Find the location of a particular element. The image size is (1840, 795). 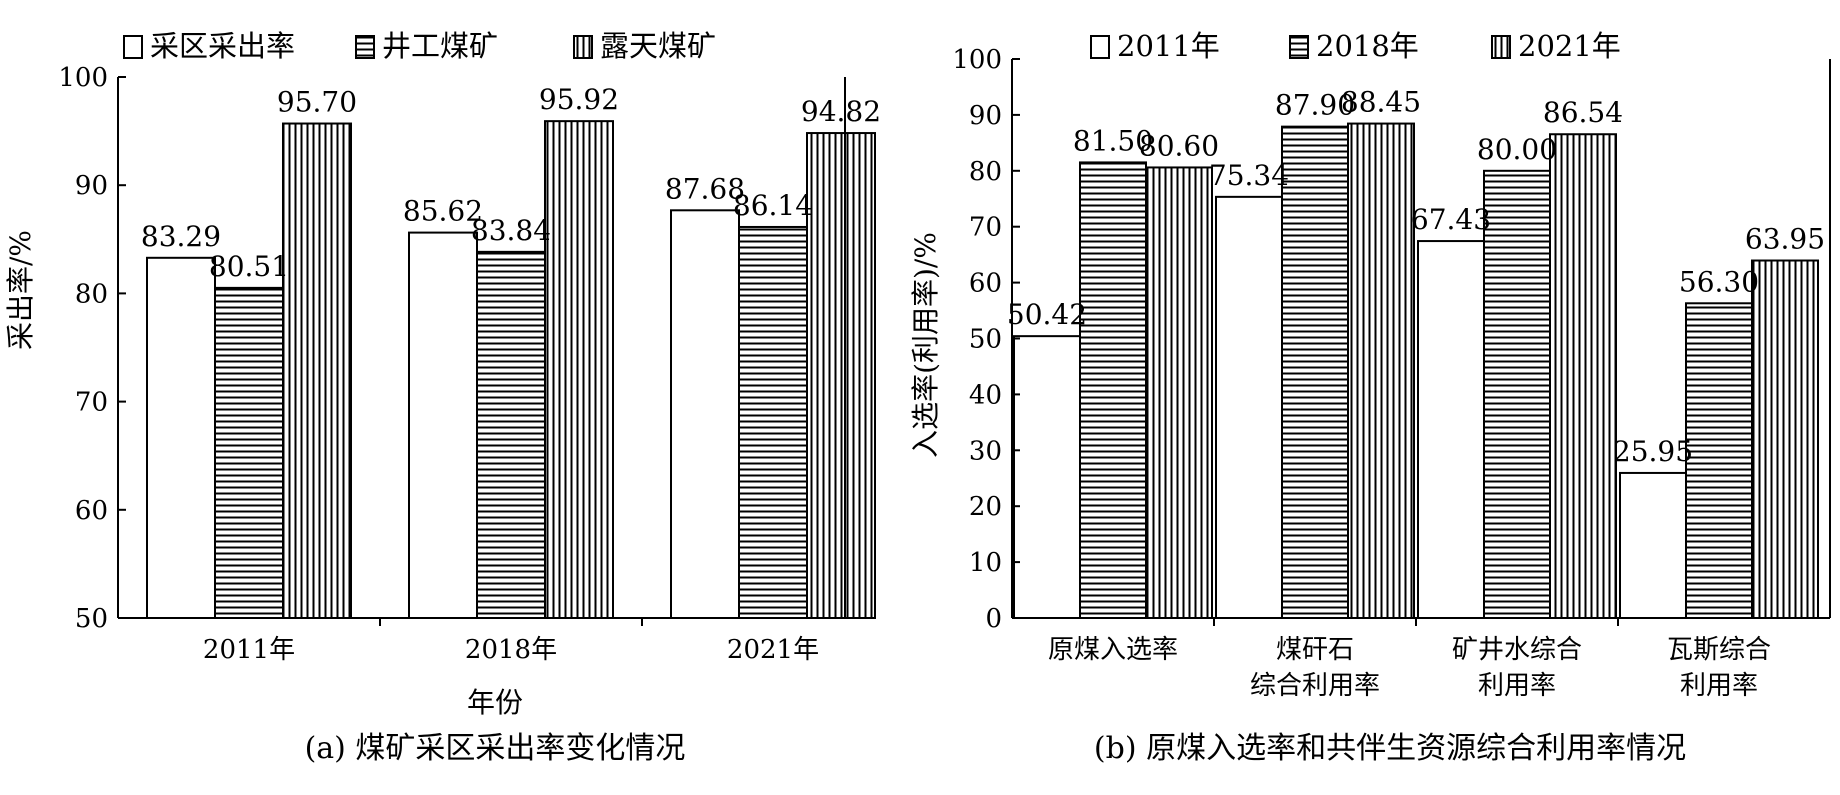

x-category-label: 2011年 is located at coordinates (249, 650).